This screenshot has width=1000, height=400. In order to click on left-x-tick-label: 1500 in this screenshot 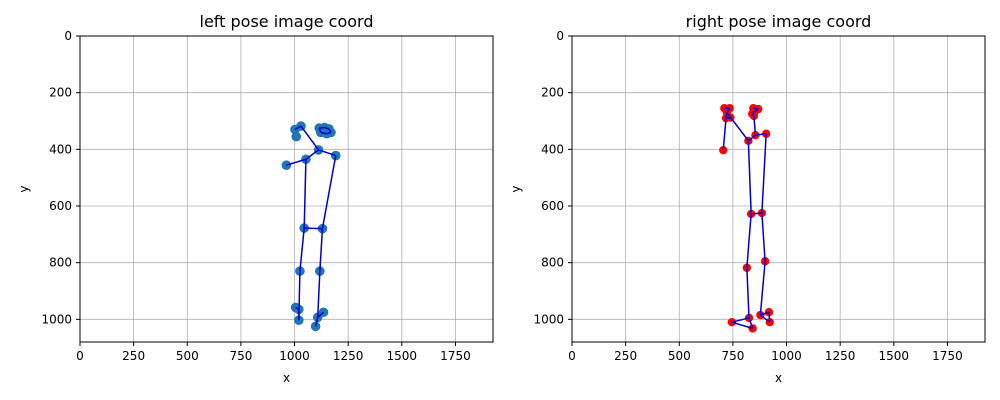, I will do `click(402, 356)`.